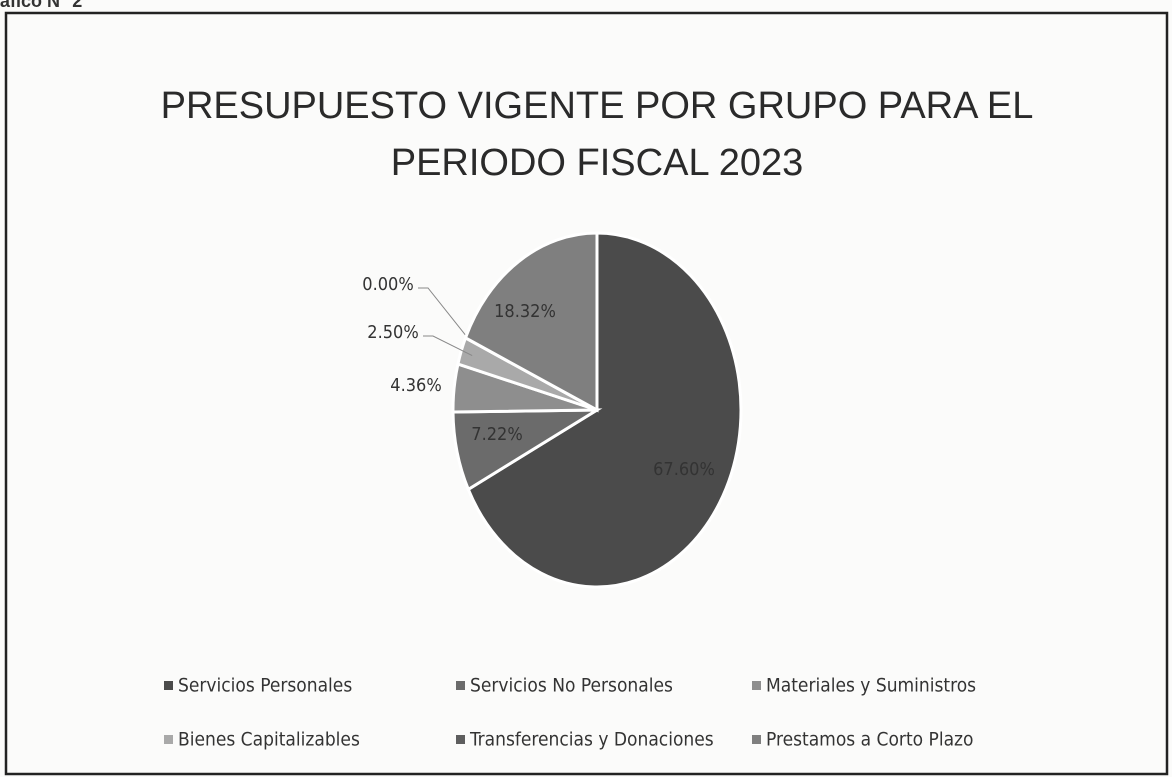 Image resolution: width=1172 pixels, height=777 pixels. What do you see at coordinates (684, 469) in the screenshot?
I see `data-label: 67.60%` at bounding box center [684, 469].